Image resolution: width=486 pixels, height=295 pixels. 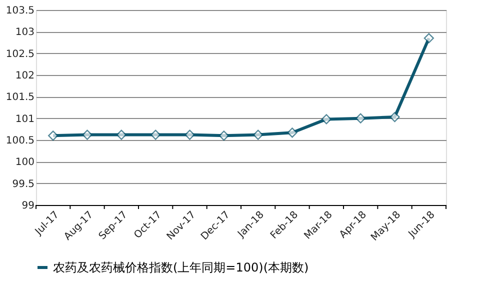 I want to click on y-tick-label: 103.5, so click(x=20, y=11).